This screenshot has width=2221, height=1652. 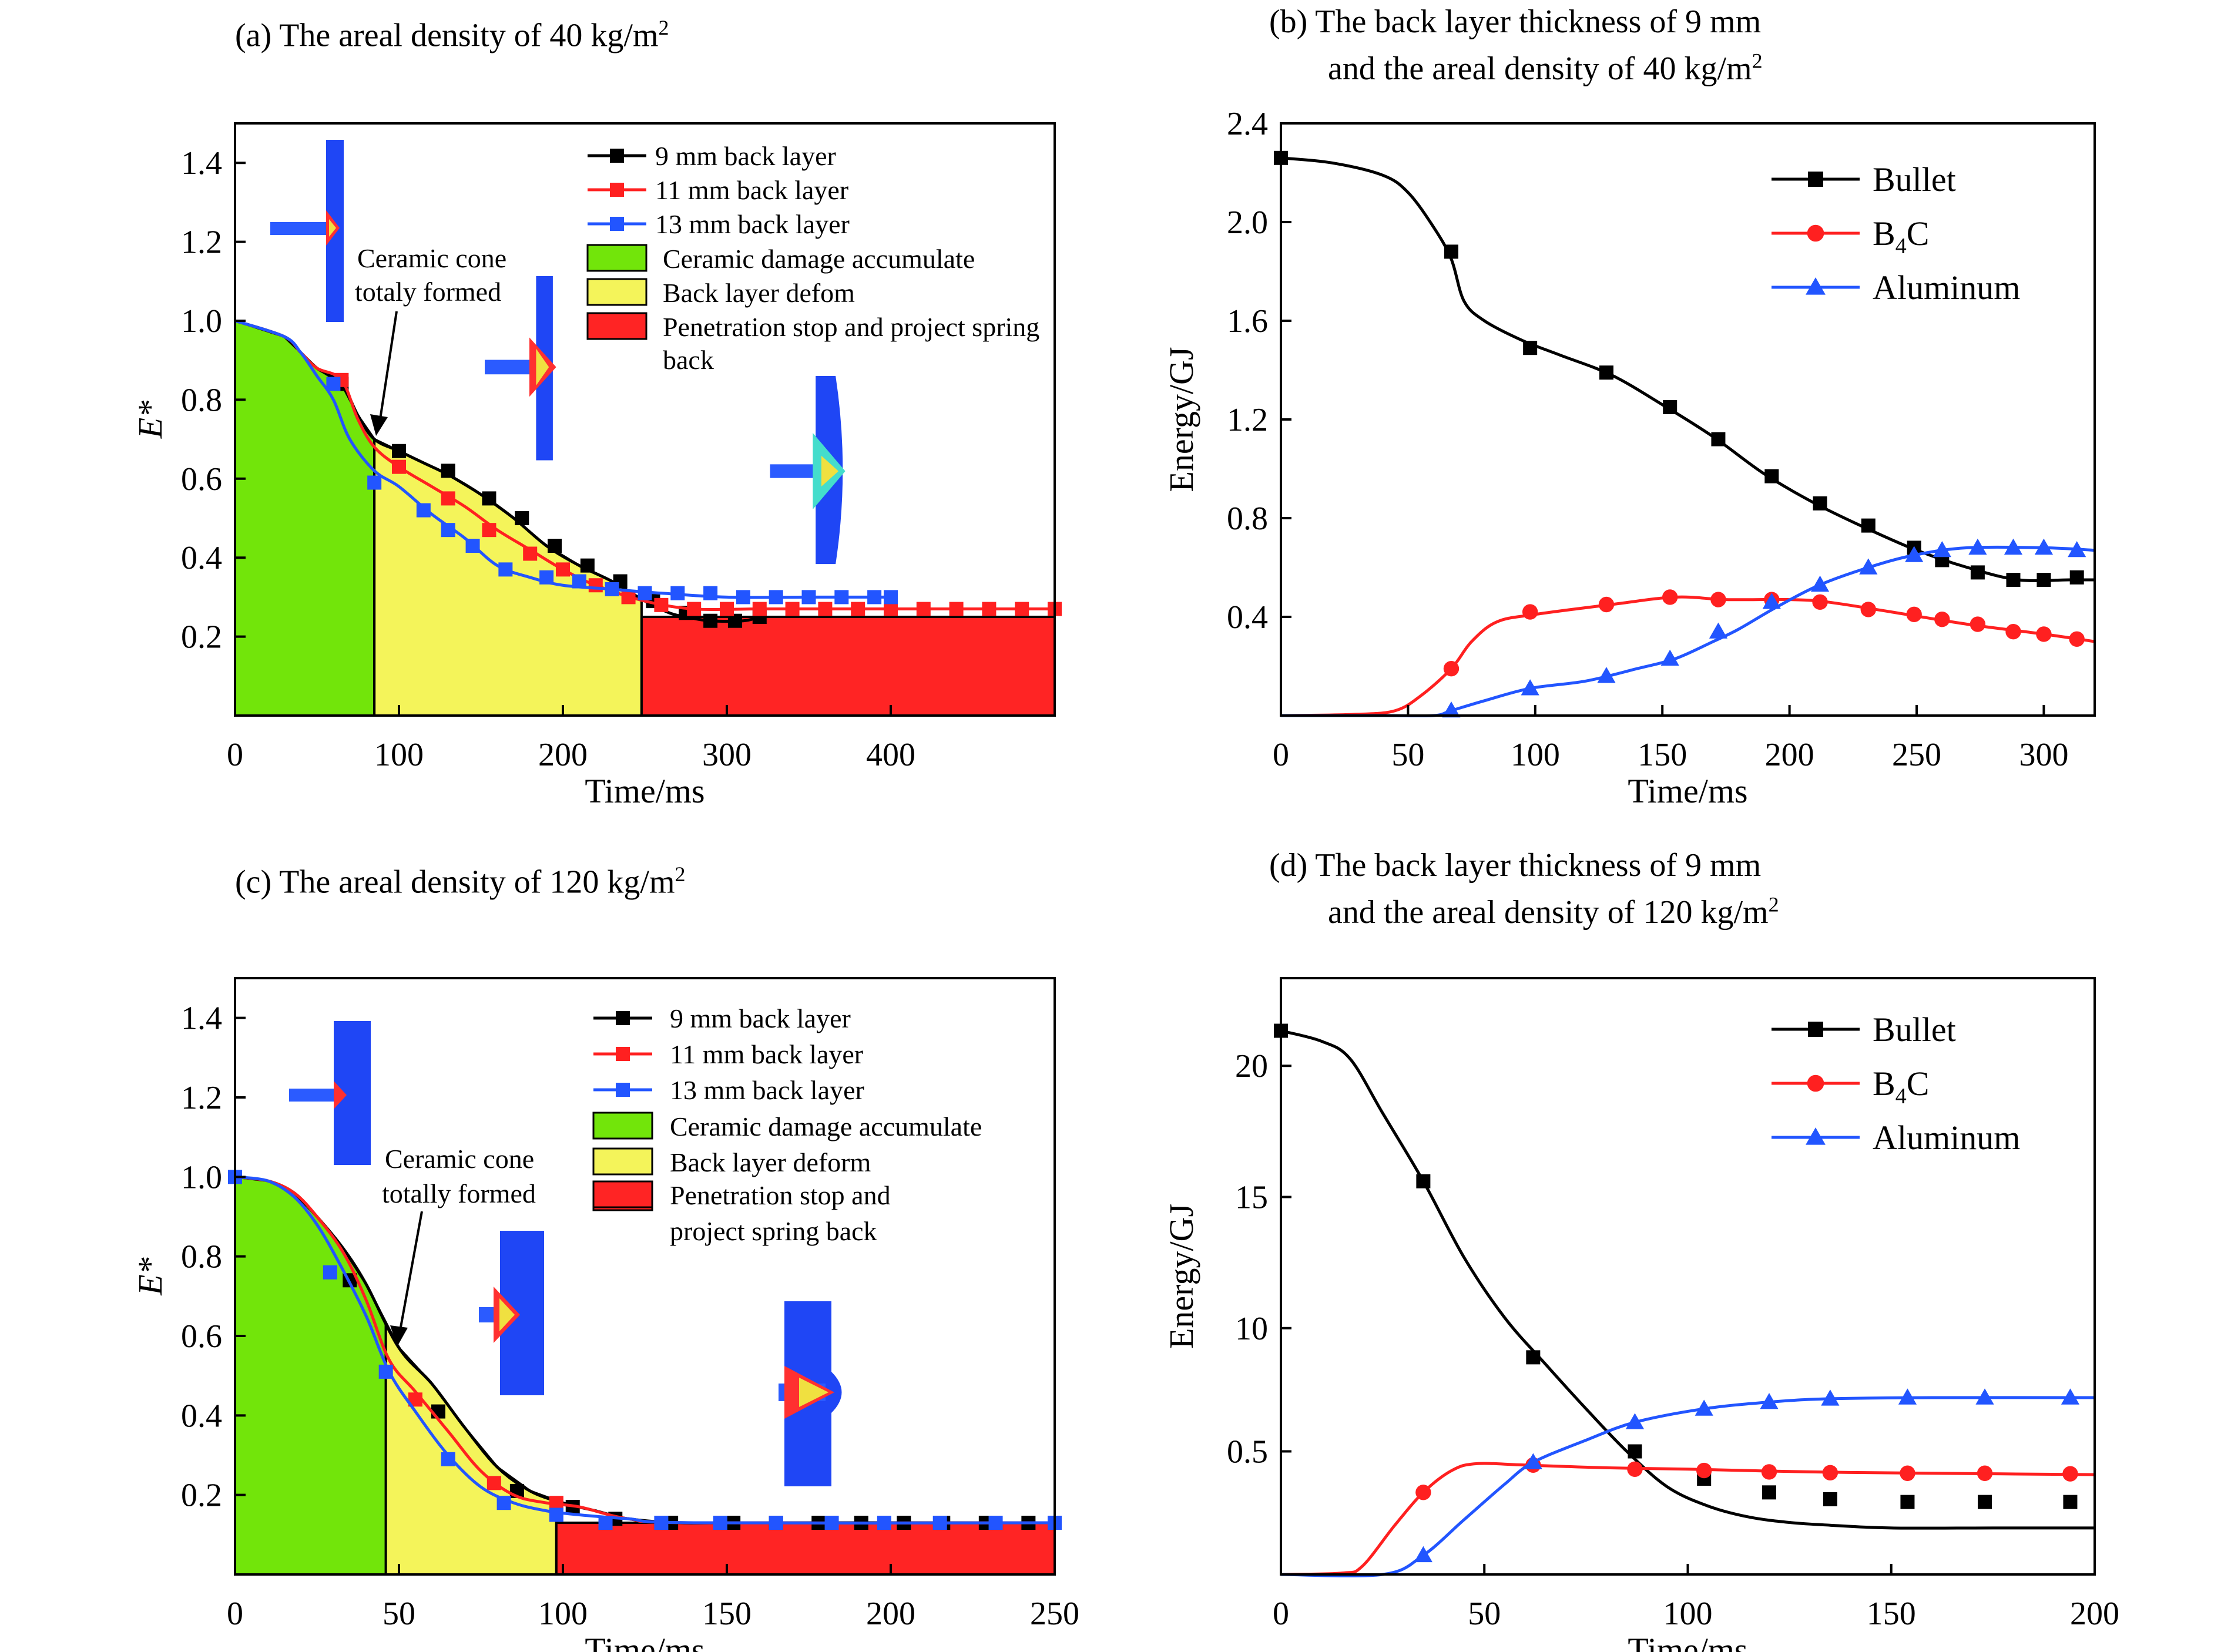 I want to click on panel-d-title-line2: and the areal density of 120 kg/m2, so click(x=1524, y=911).